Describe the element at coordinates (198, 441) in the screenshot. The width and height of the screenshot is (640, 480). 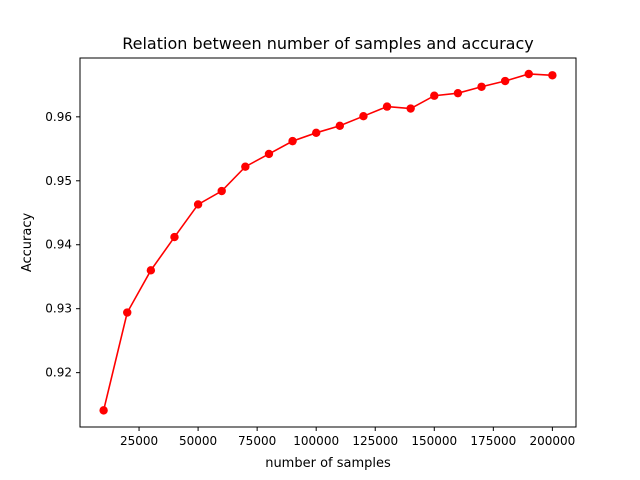
I see `x-tick-label: 50000` at that location.